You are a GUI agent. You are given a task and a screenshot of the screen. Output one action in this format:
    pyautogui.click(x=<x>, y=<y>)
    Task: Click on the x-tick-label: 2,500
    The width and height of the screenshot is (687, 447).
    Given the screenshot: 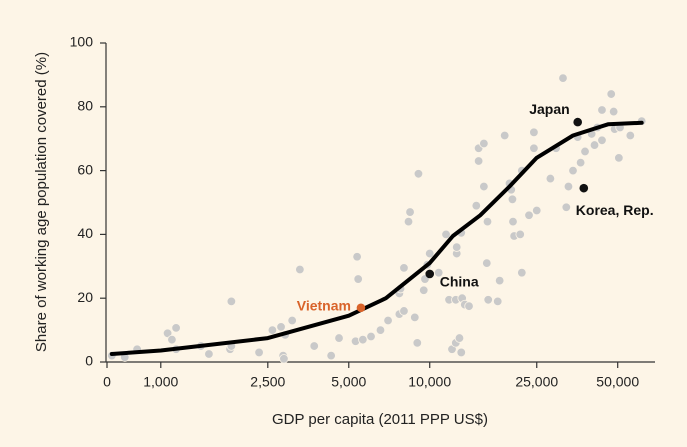 What is the action you would take?
    pyautogui.click(x=267, y=382)
    